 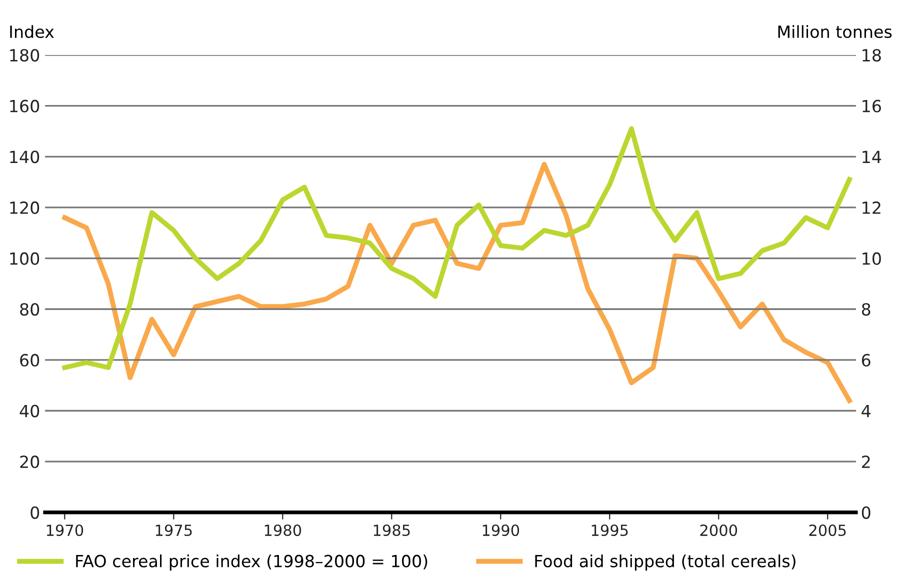 What do you see at coordinates (25, 207) in the screenshot?
I see `y-tick-label: 120` at bounding box center [25, 207].